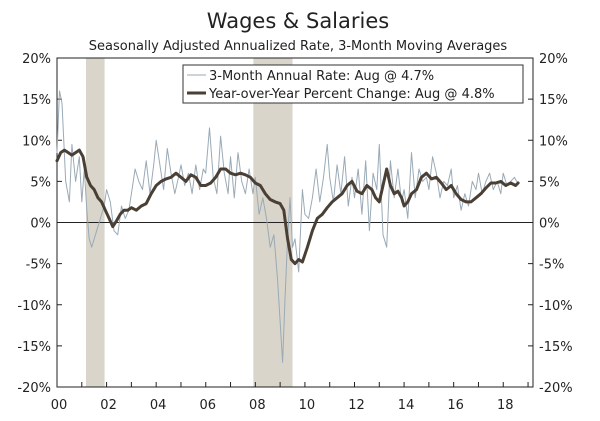  I want to click on y-tick-label-right: -10%, so click(556, 306).